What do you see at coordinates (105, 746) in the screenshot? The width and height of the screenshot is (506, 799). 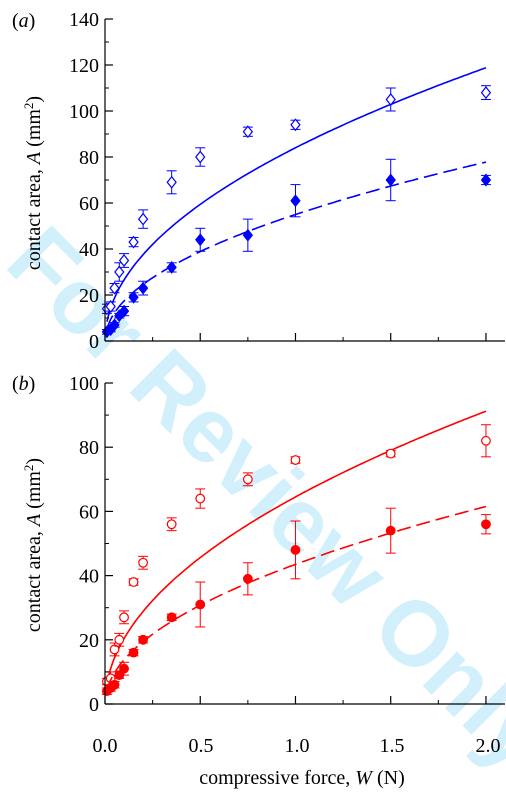 I see `x-tick-label: 0.0` at bounding box center [105, 746].